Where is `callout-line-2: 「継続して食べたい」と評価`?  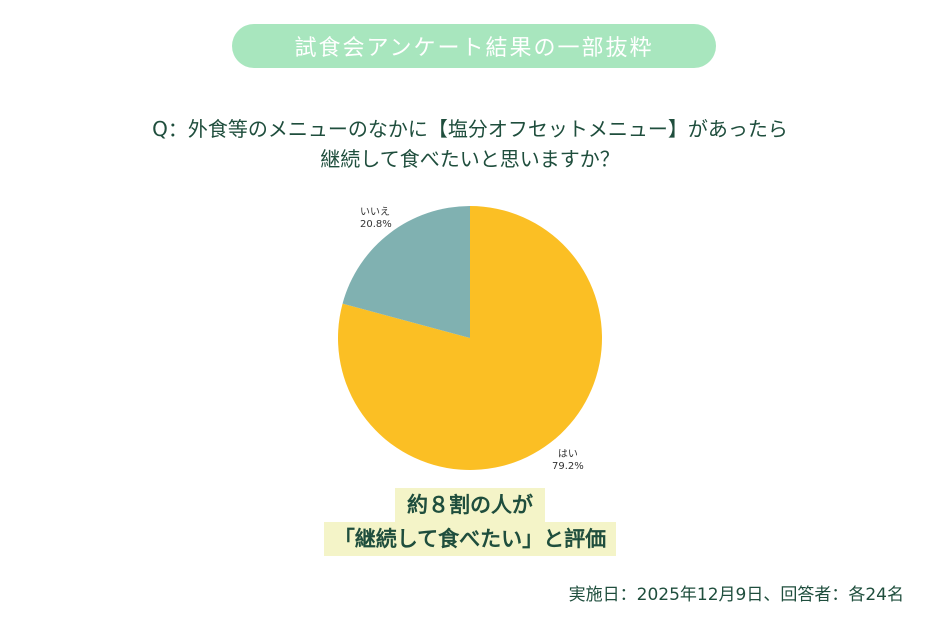 callout-line-2: 「継続して食べたい」と評価 is located at coordinates (470, 539).